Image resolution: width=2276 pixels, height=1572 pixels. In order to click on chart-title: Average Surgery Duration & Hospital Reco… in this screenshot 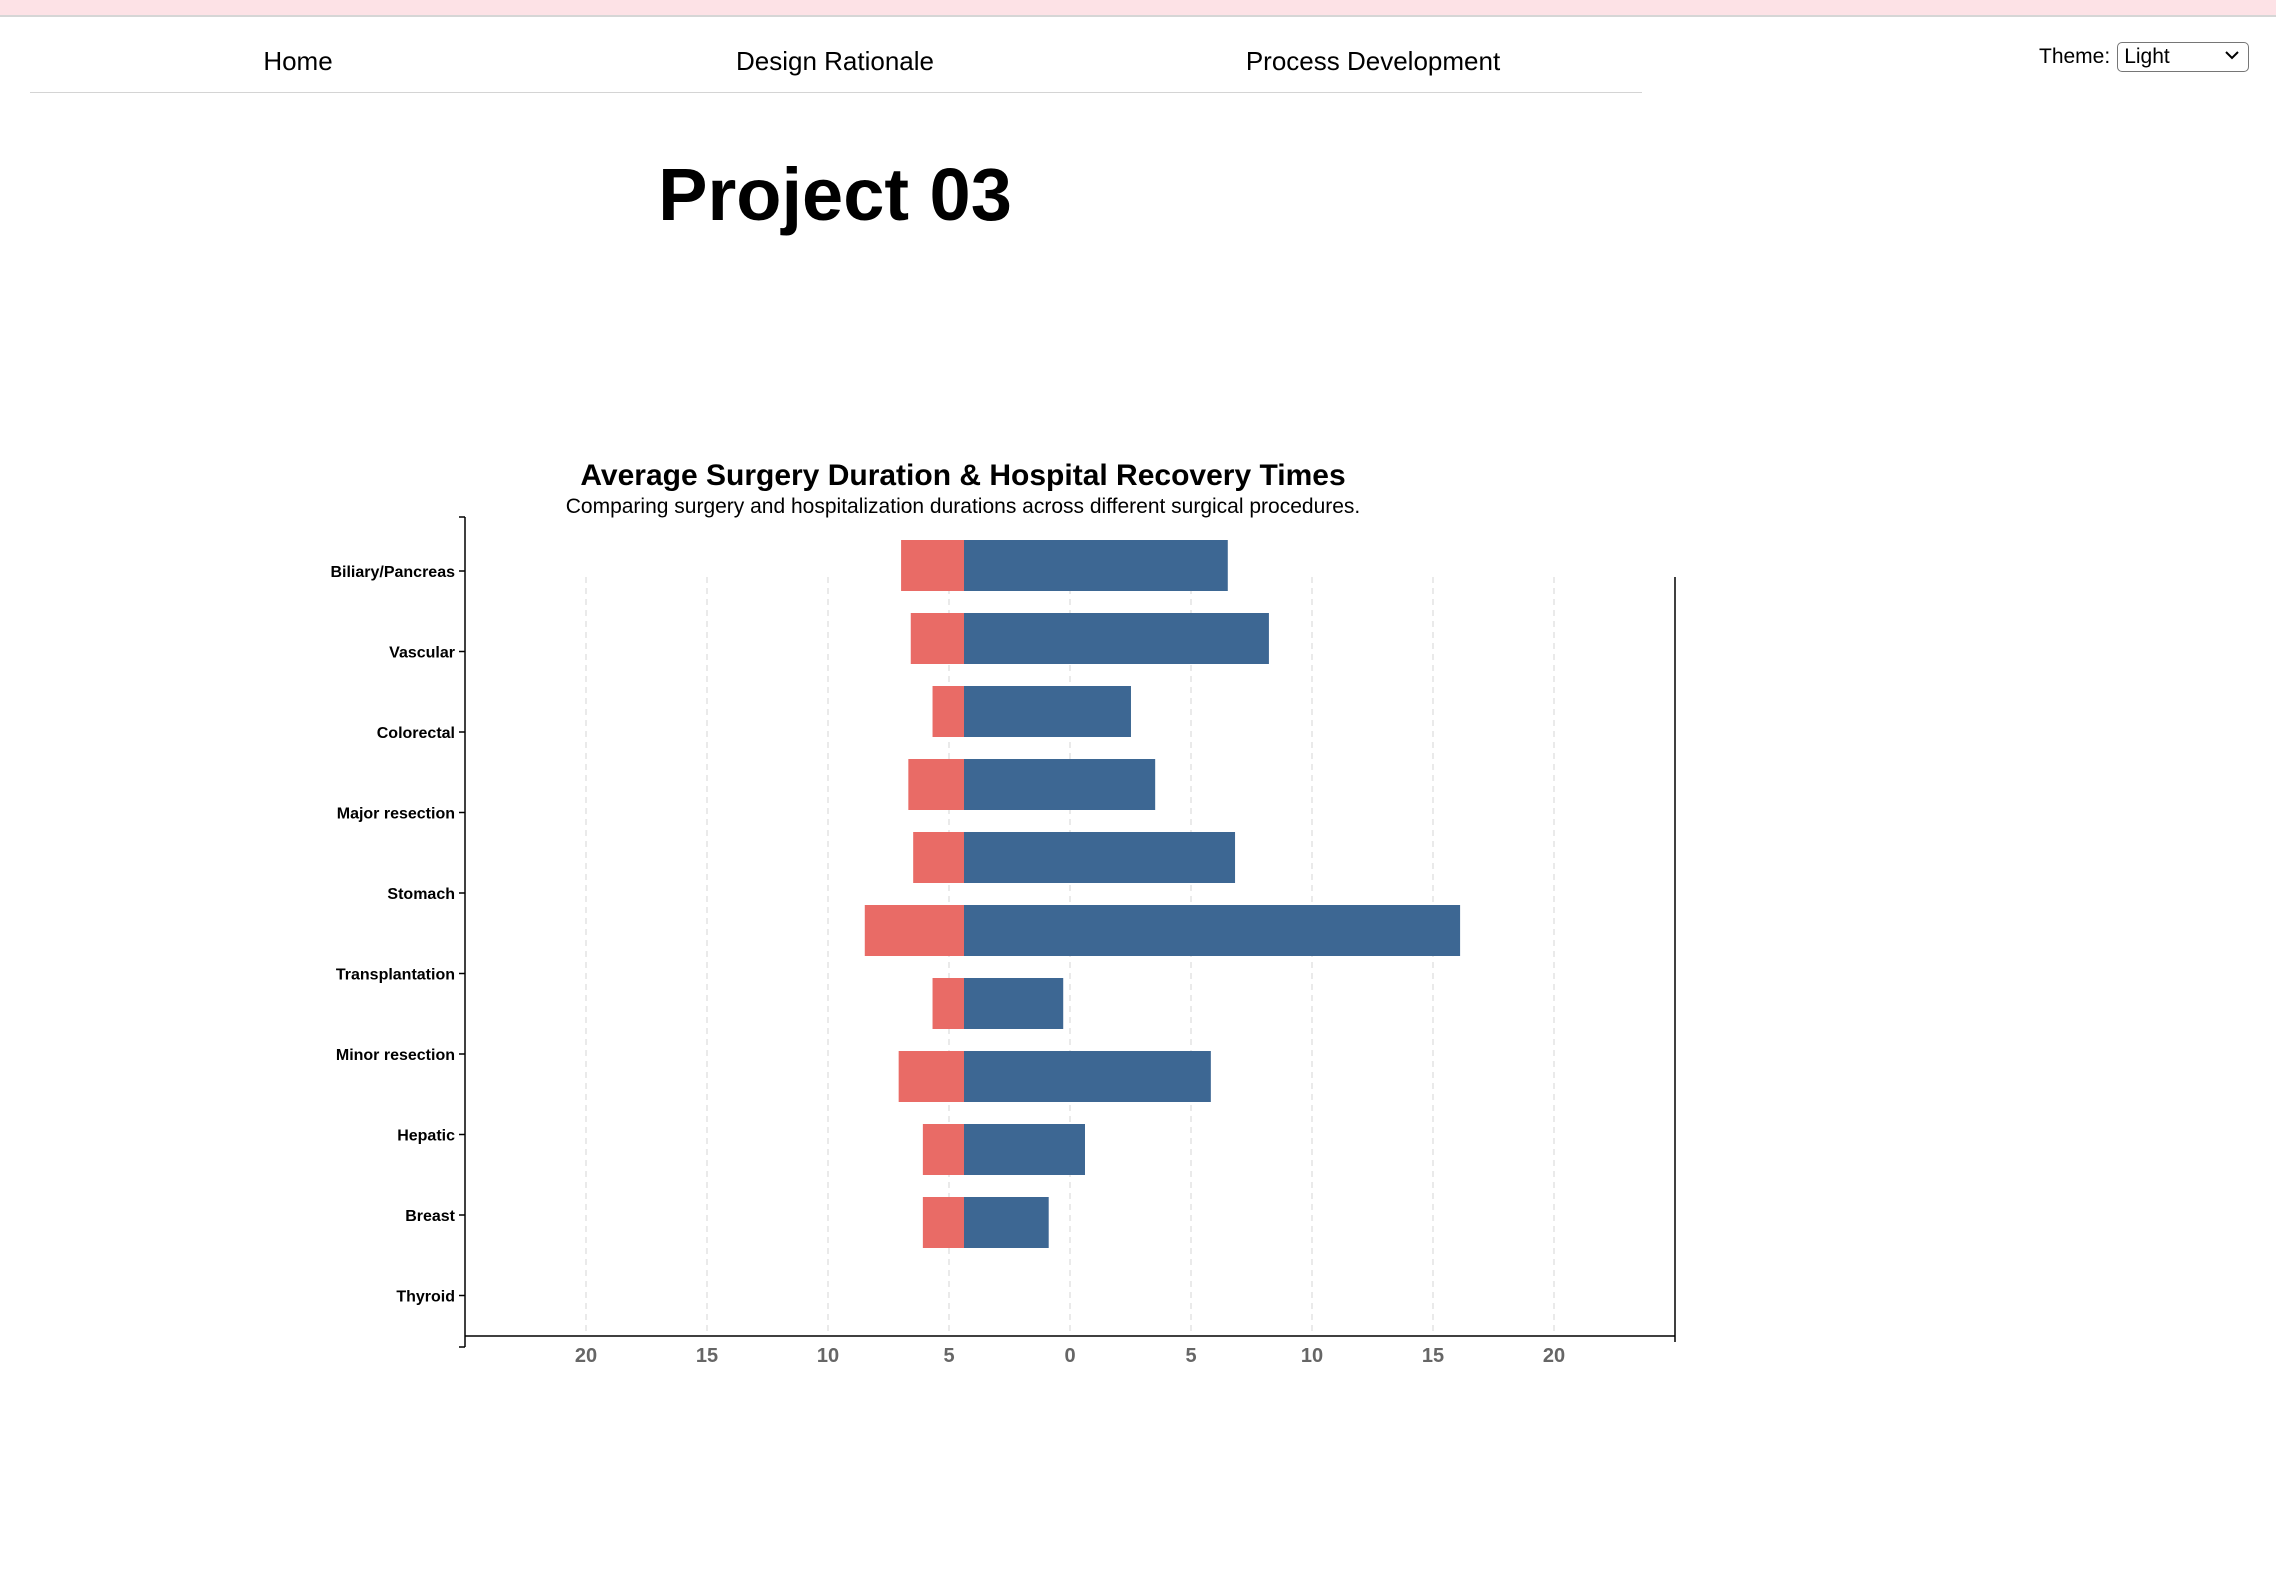, I will do `click(963, 475)`.